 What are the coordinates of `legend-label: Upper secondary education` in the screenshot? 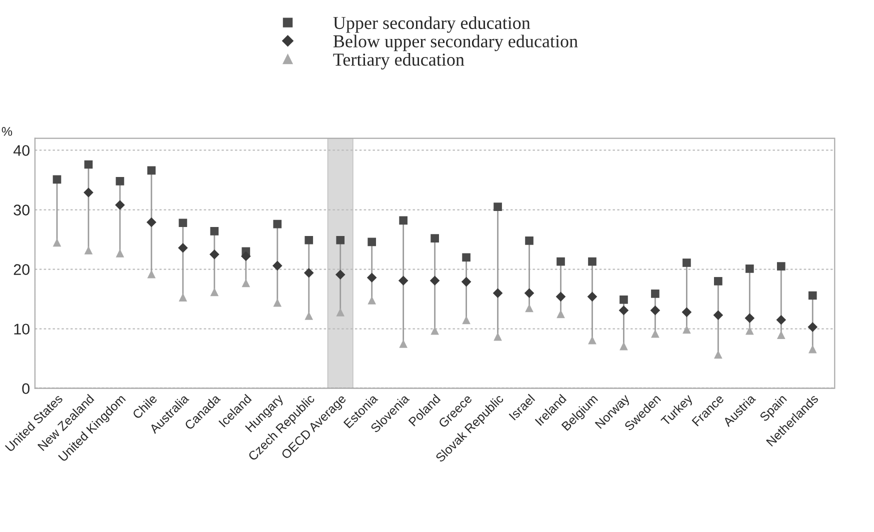 It's located at (431, 24).